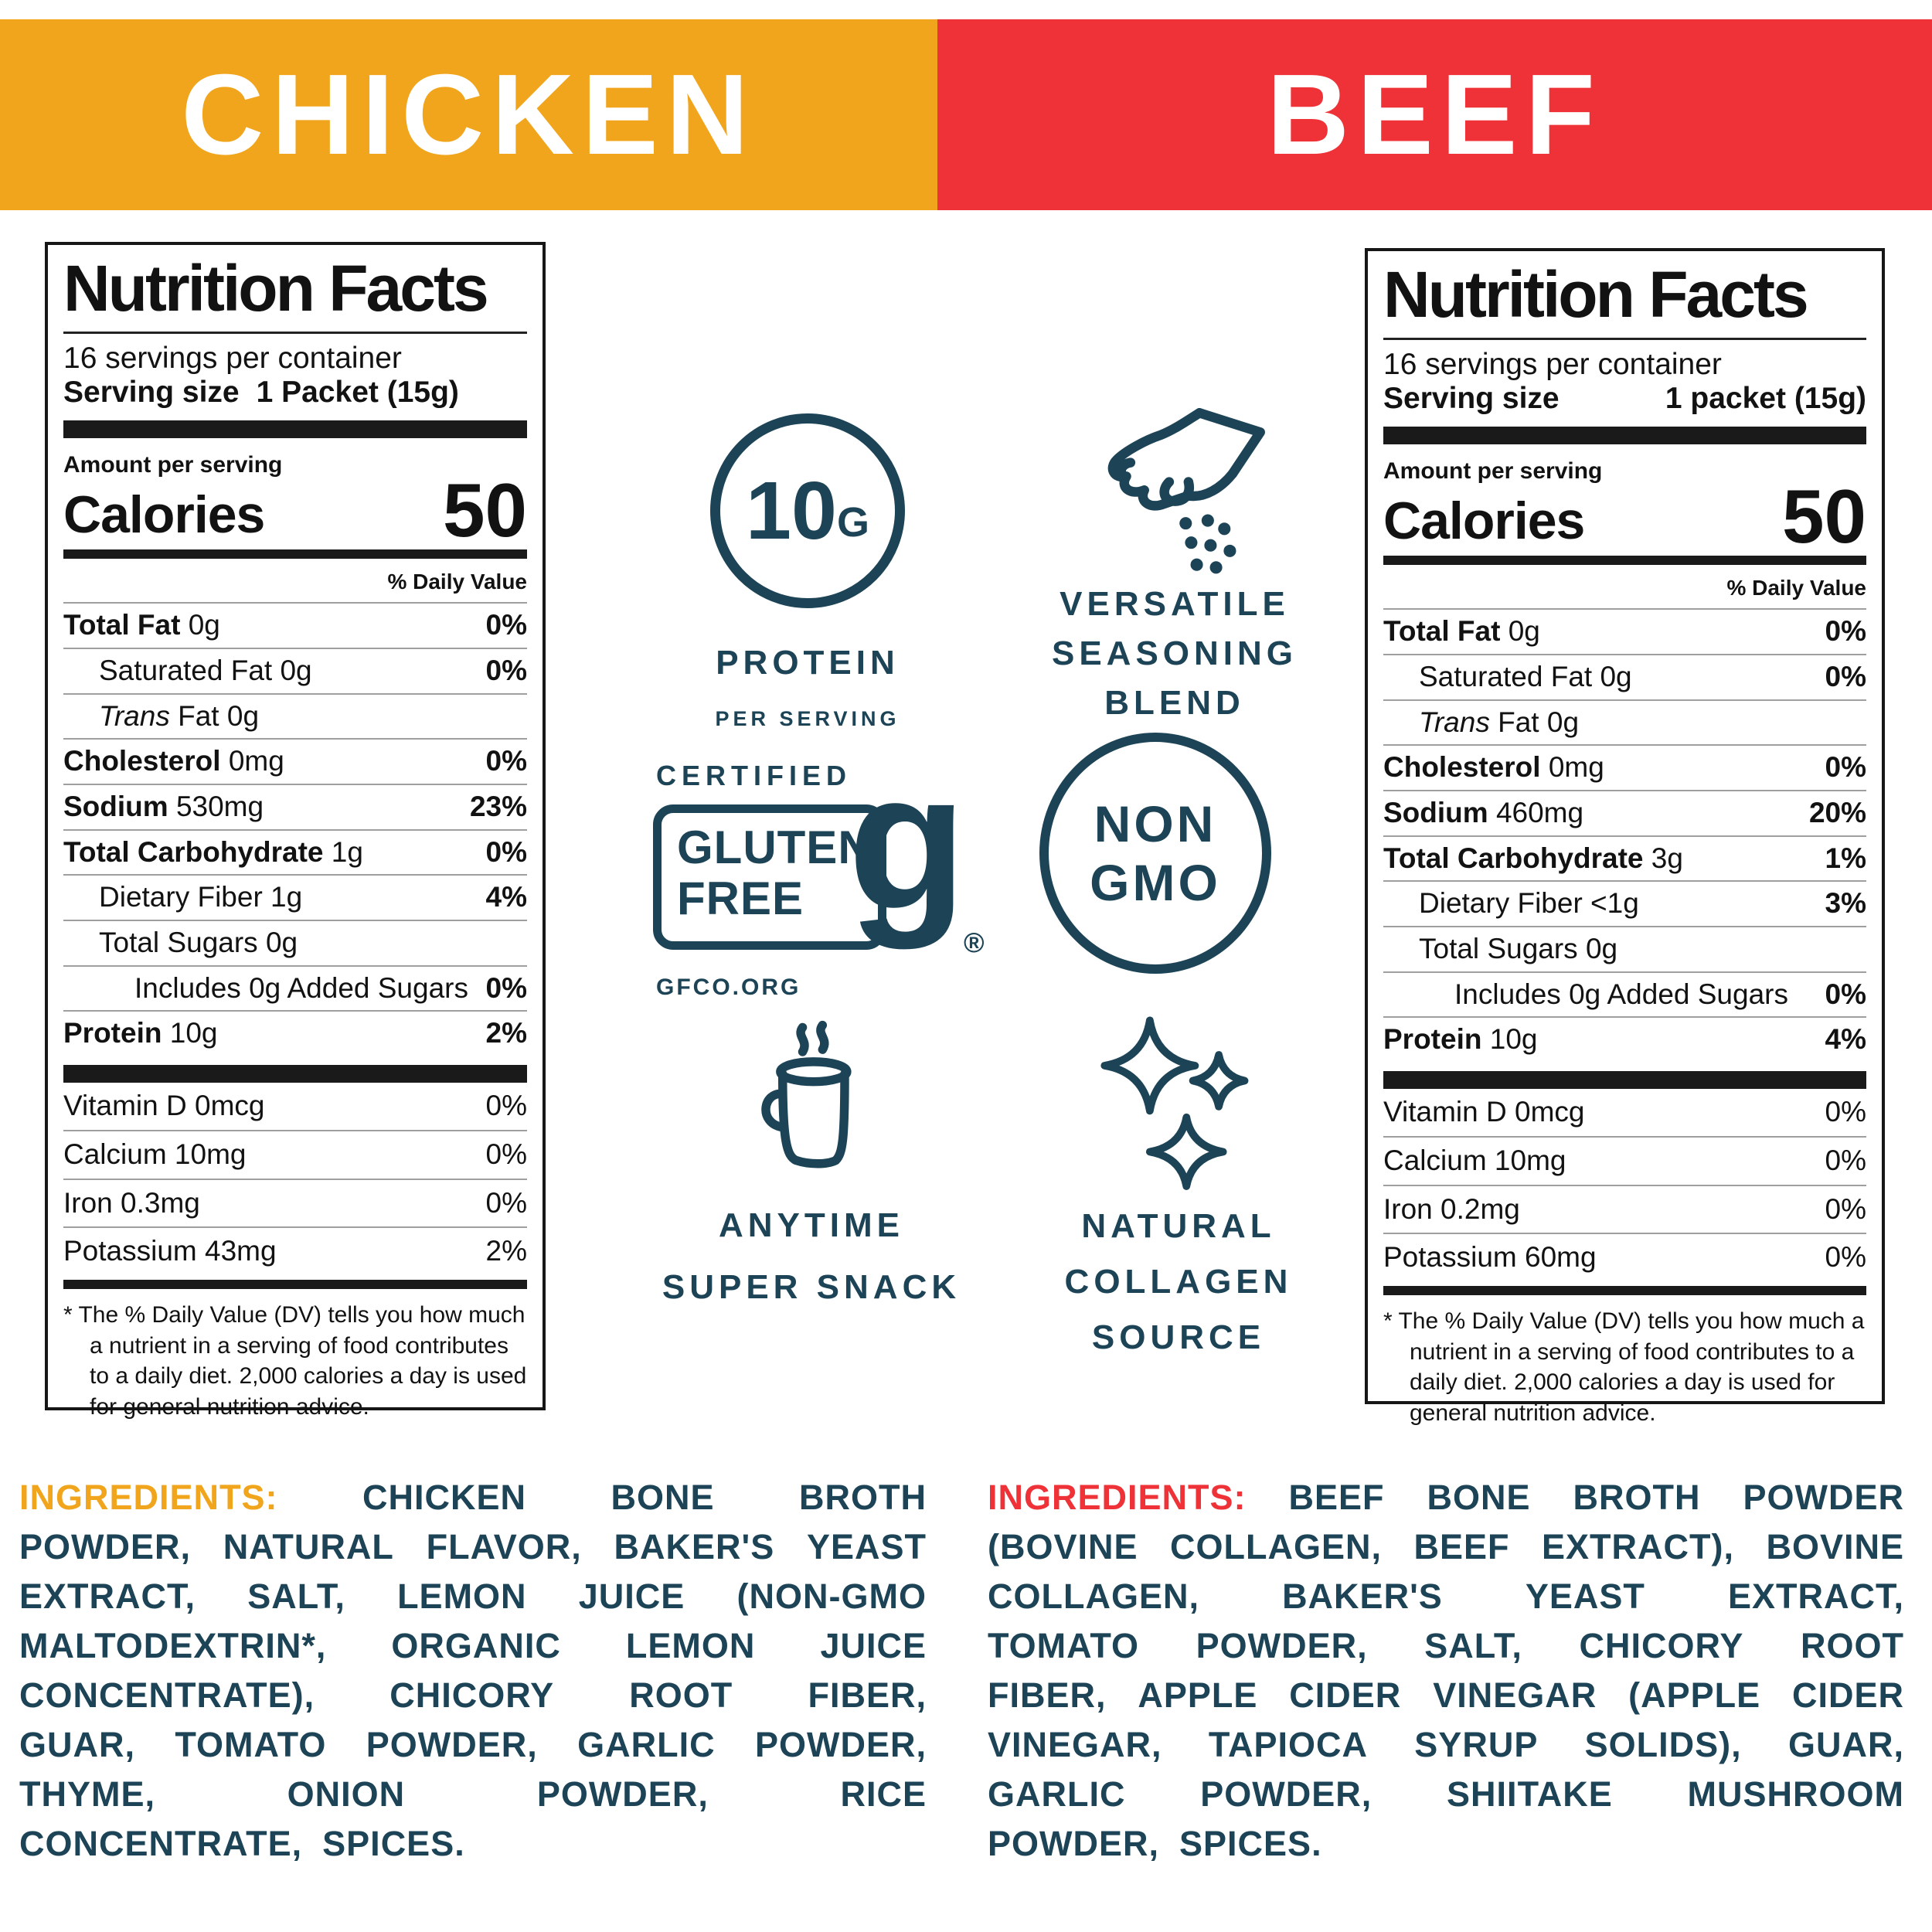 The width and height of the screenshot is (1932, 1932). Describe the element at coordinates (1638, 1547) in the screenshot. I see `ingredient-word: EXTRACT),` at that location.